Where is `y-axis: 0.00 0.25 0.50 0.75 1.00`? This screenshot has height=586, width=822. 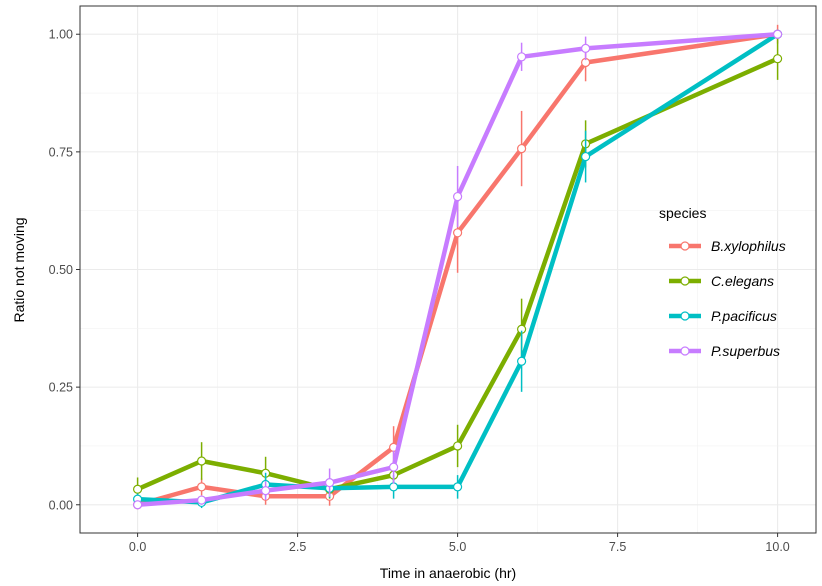
y-axis: 0.00 0.25 0.50 0.75 1.00 is located at coordinates (64, 270).